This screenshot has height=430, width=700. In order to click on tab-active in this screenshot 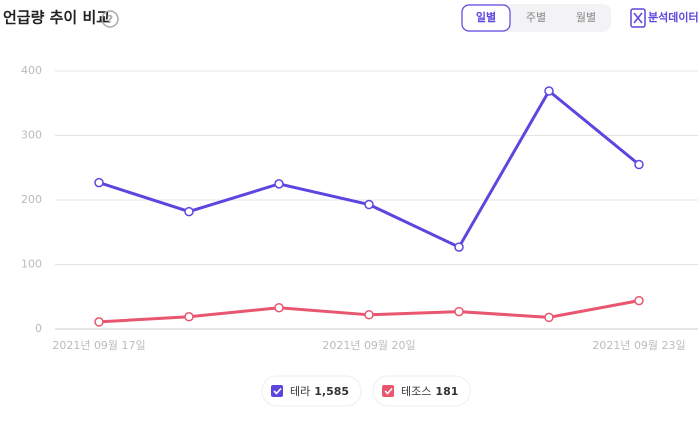, I will do `click(486, 18)`.